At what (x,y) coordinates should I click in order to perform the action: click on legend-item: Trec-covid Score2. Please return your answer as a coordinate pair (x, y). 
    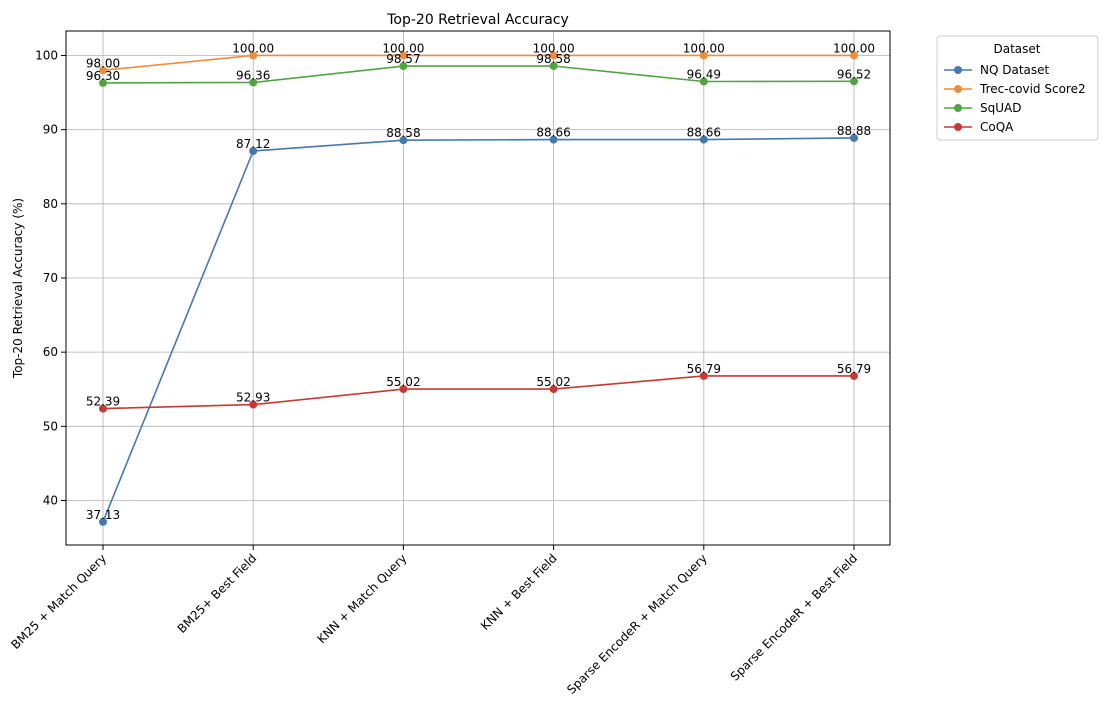
    Looking at the image, I should click on (1015, 89).